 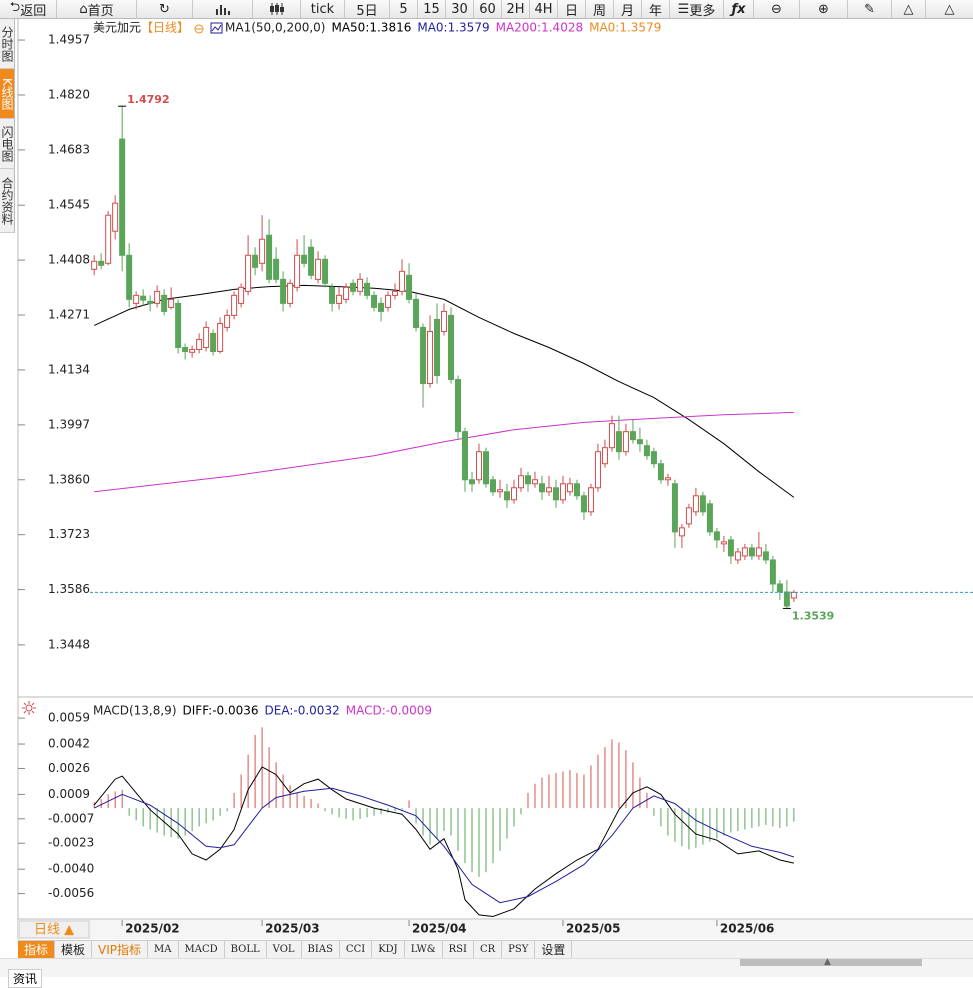 What do you see at coordinates (277, 9) in the screenshot?
I see `candle-button` at bounding box center [277, 9].